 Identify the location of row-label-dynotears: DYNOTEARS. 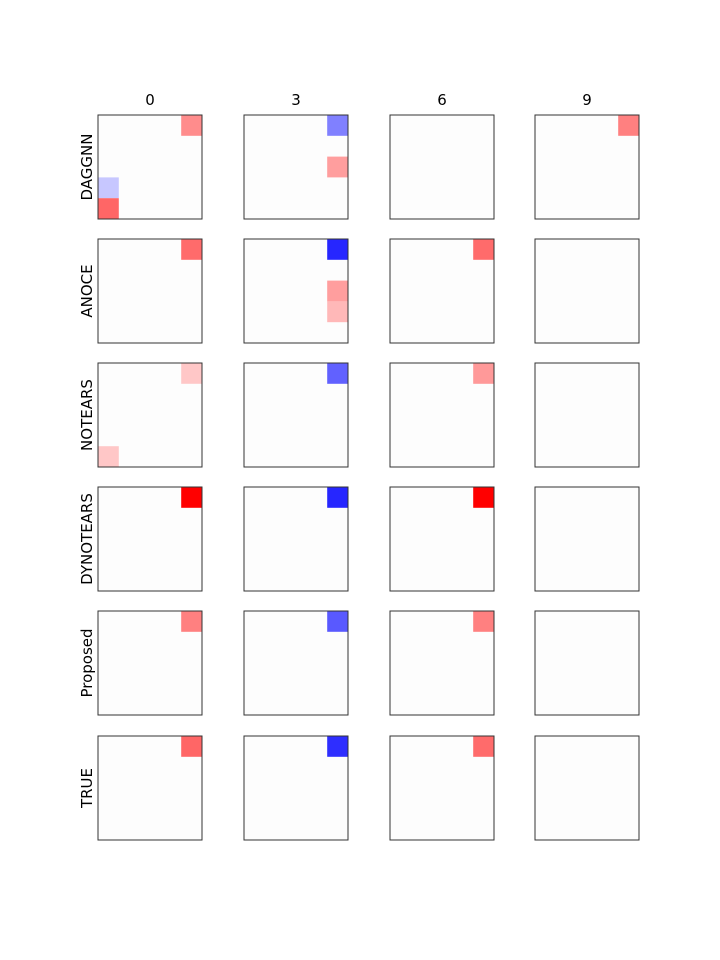
(87, 539).